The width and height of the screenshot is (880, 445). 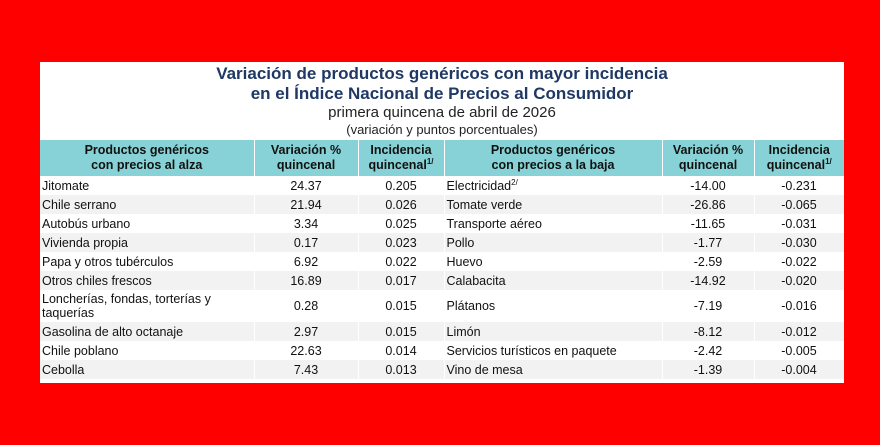 I want to click on up-variation-value: 7.43, so click(x=306, y=369).